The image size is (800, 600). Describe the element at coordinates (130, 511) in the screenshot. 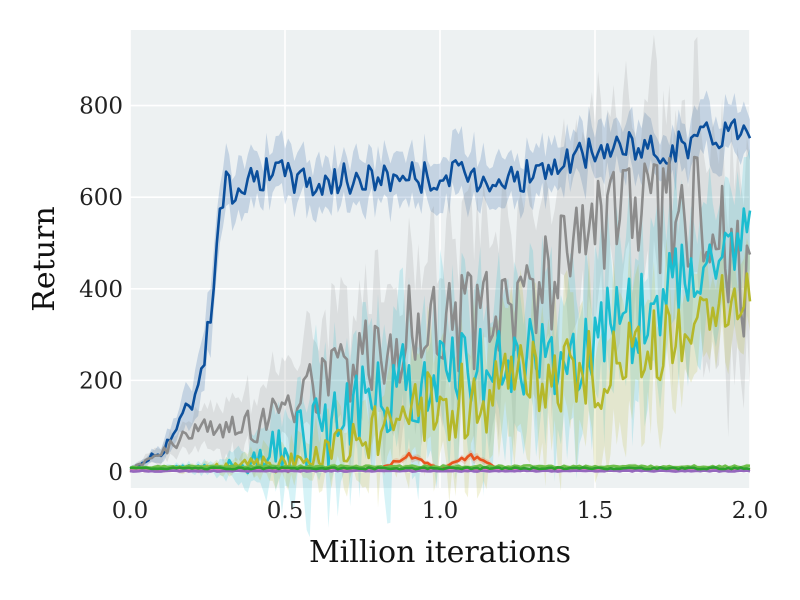

I see `x-tick-label: 0.0` at that location.